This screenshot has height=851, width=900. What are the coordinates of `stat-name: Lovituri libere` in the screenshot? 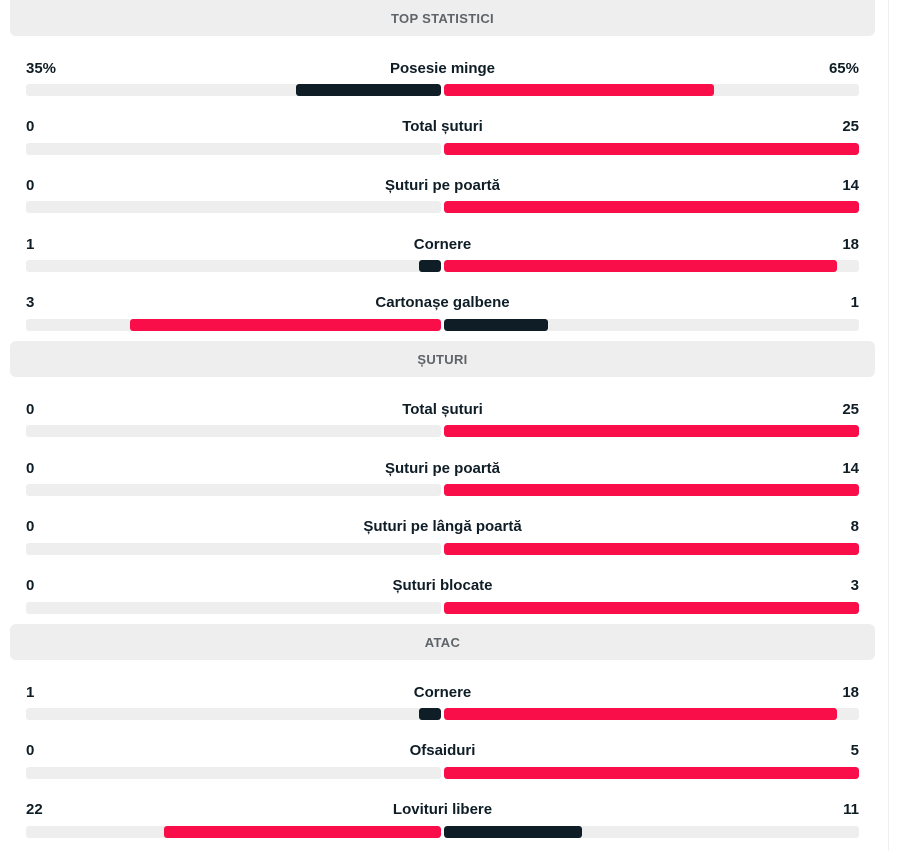 It's located at (442, 810).